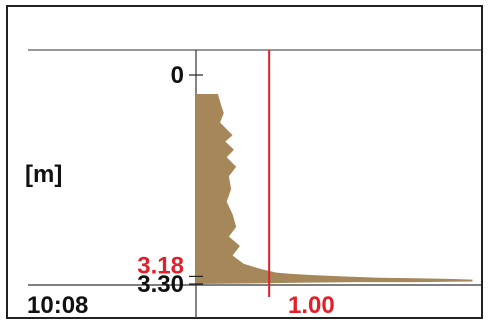 Image resolution: width=489 pixels, height=324 pixels. I want to click on y-tick-label: 0, so click(177, 75).